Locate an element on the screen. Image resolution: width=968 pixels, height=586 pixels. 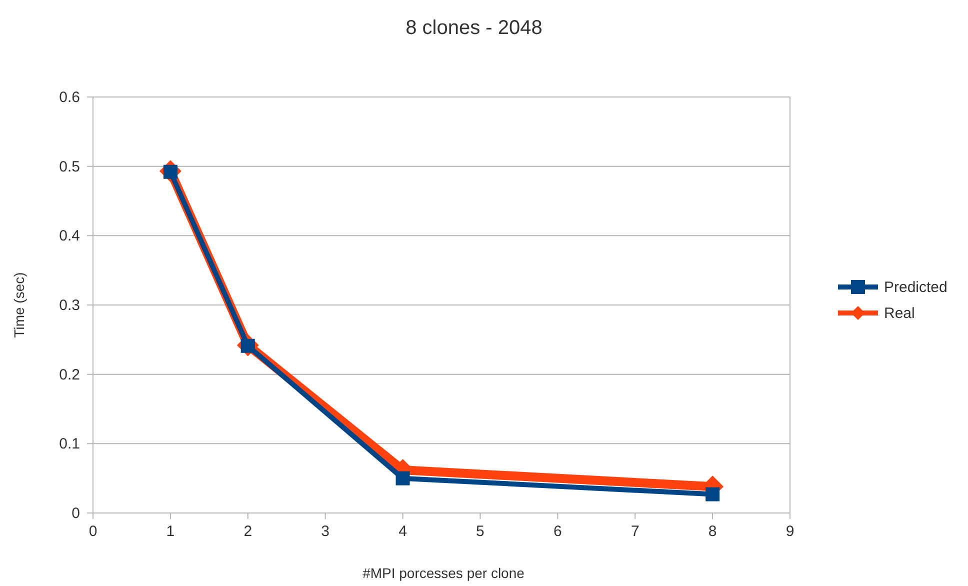
legend-label: Predicted is located at coordinates (916, 287).